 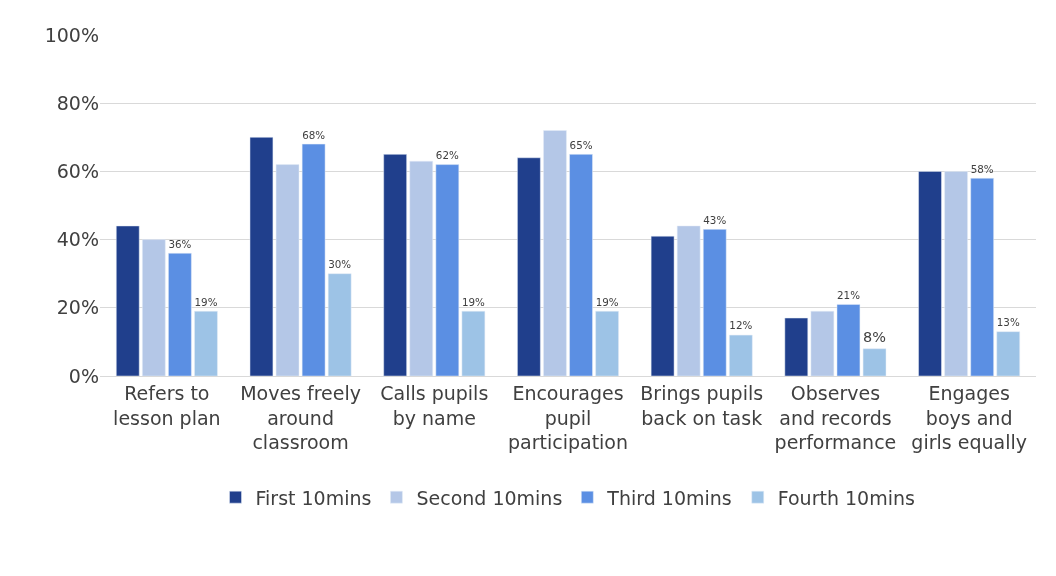 I want to click on data-label: 68%, so click(x=314, y=134).